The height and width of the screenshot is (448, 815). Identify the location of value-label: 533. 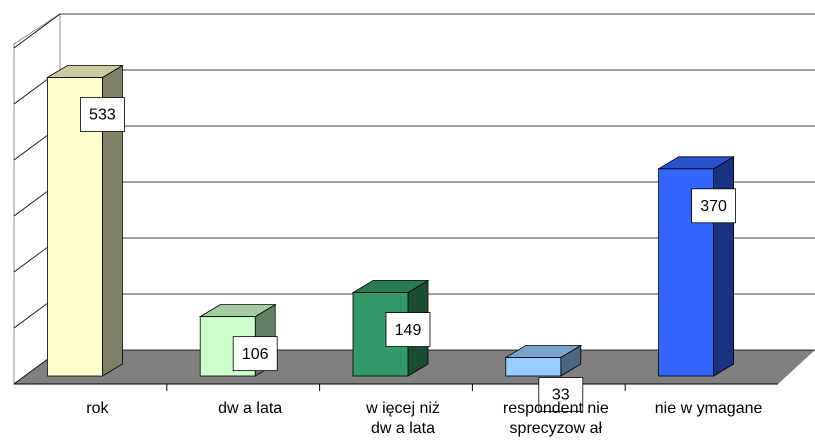
(102, 115).